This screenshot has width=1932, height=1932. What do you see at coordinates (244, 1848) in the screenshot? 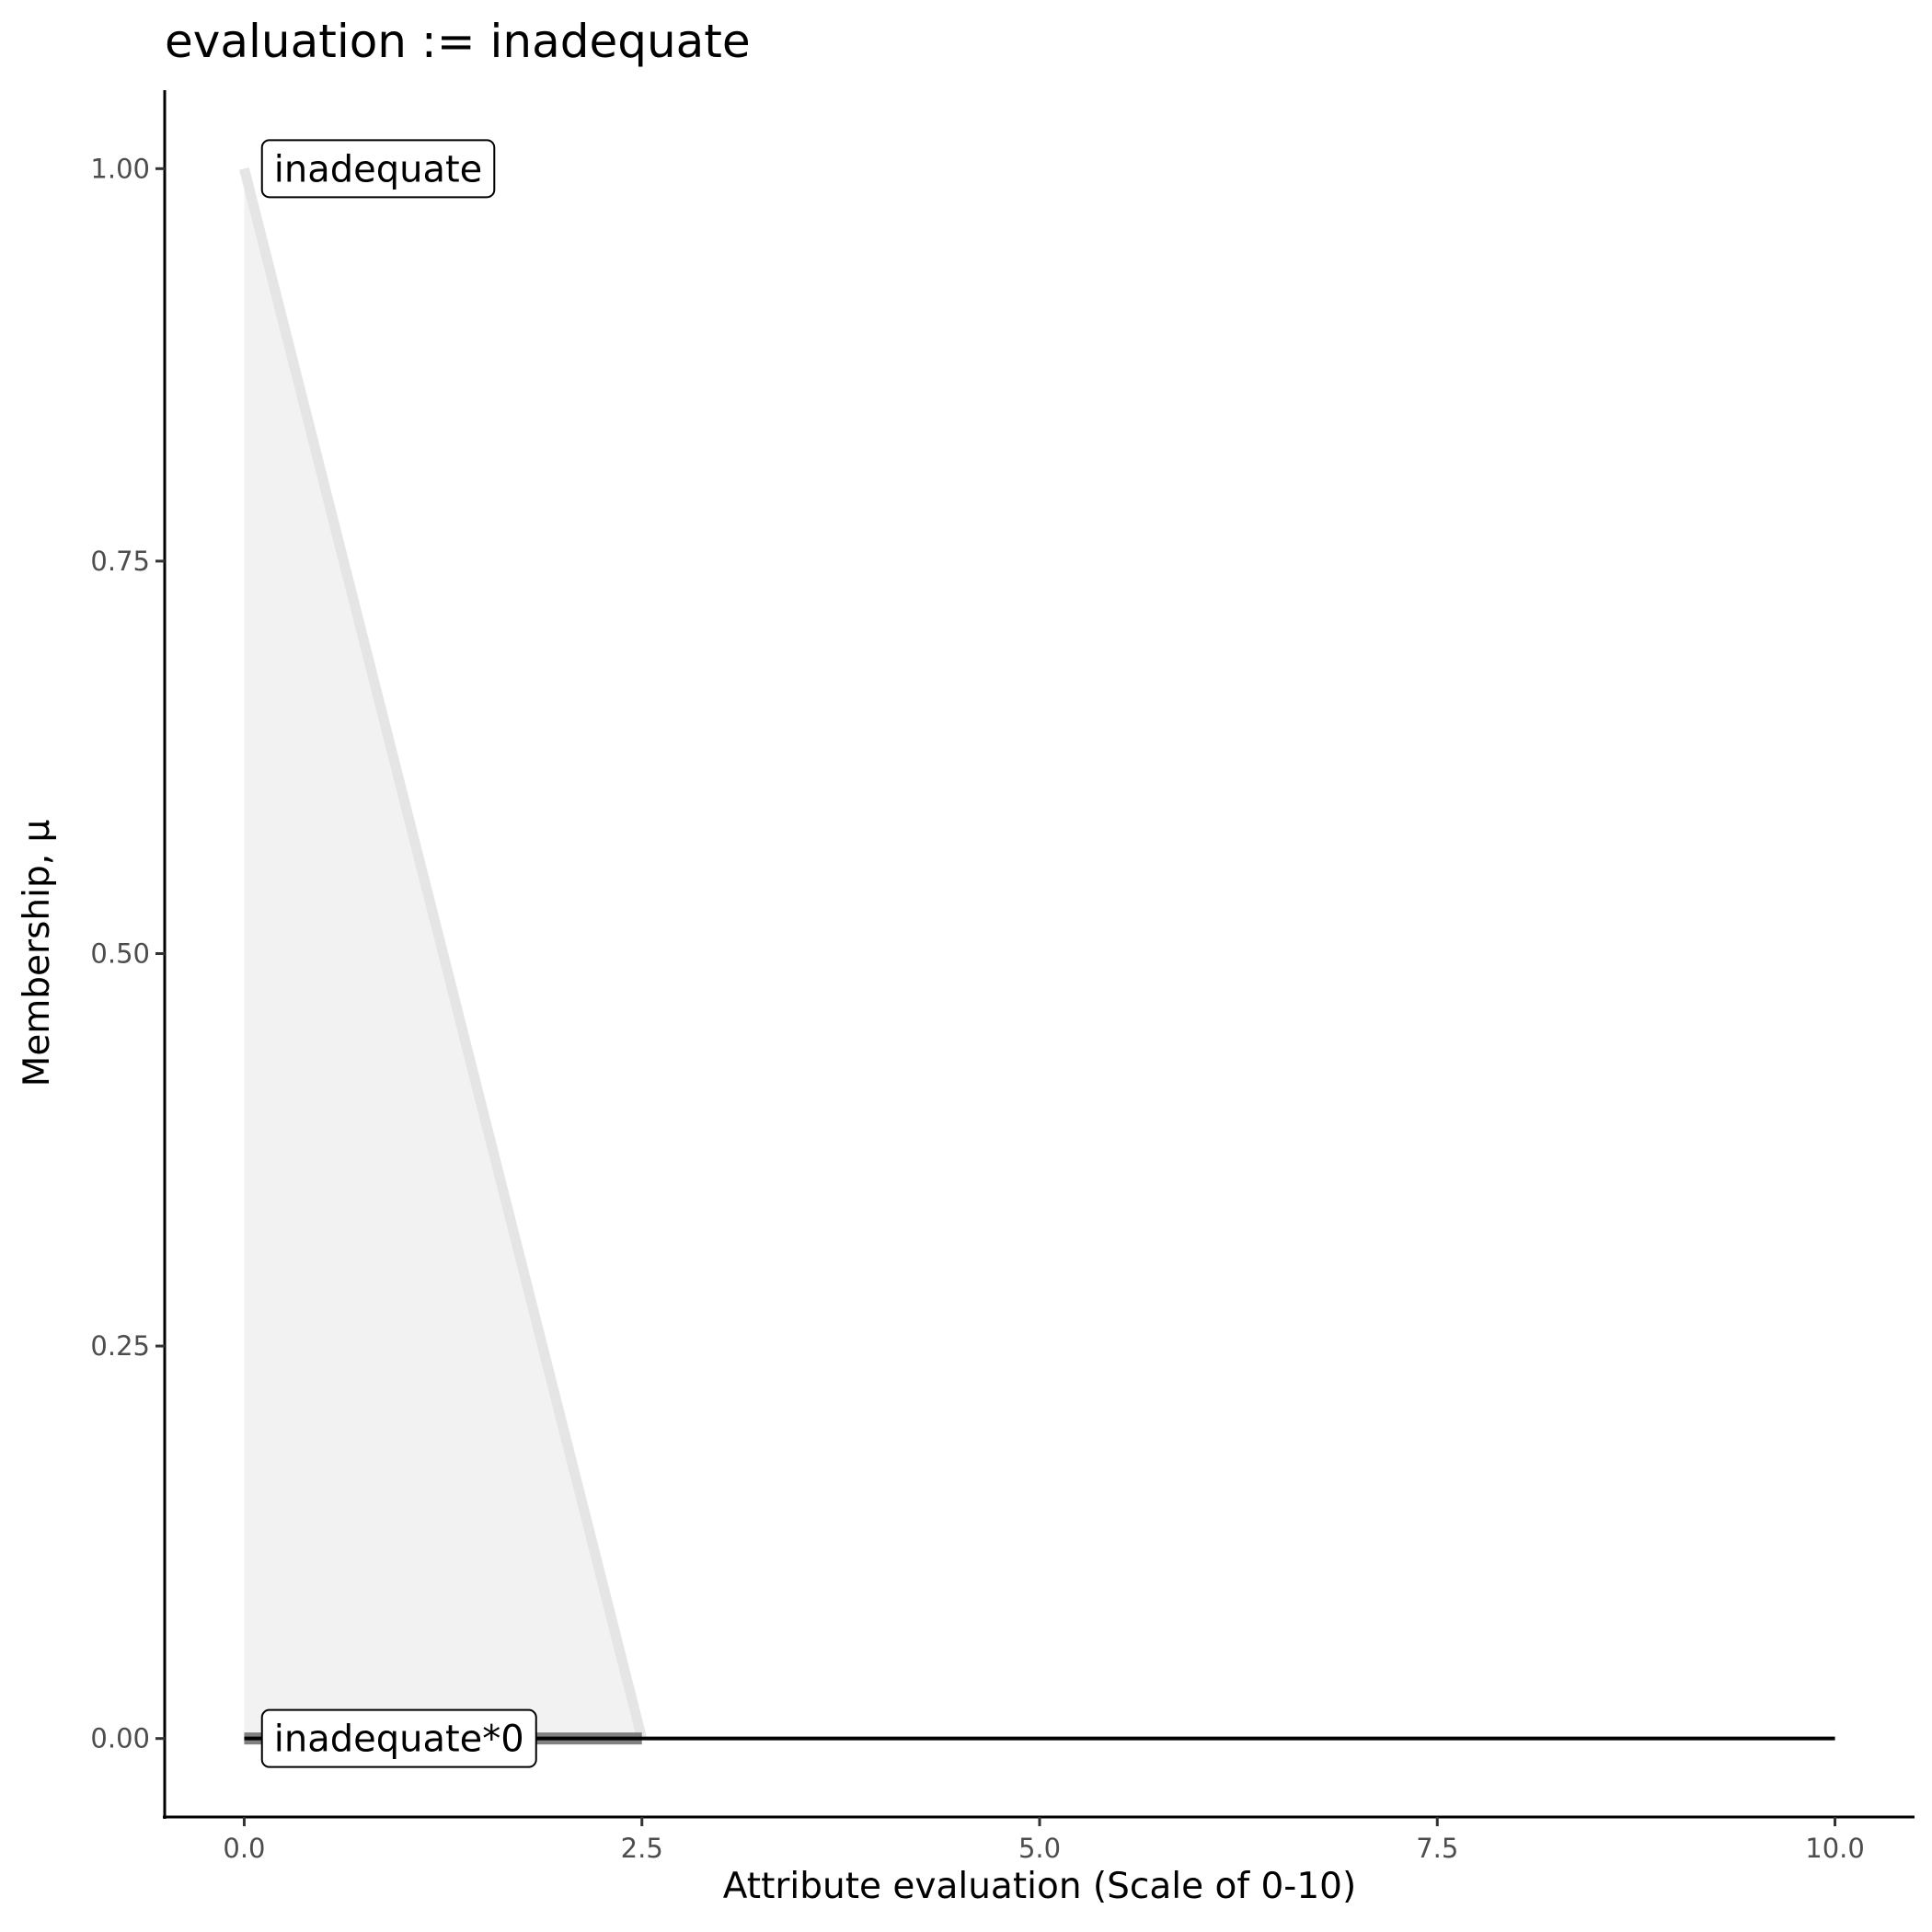
I see `x-tick-label: 0.0` at bounding box center [244, 1848].